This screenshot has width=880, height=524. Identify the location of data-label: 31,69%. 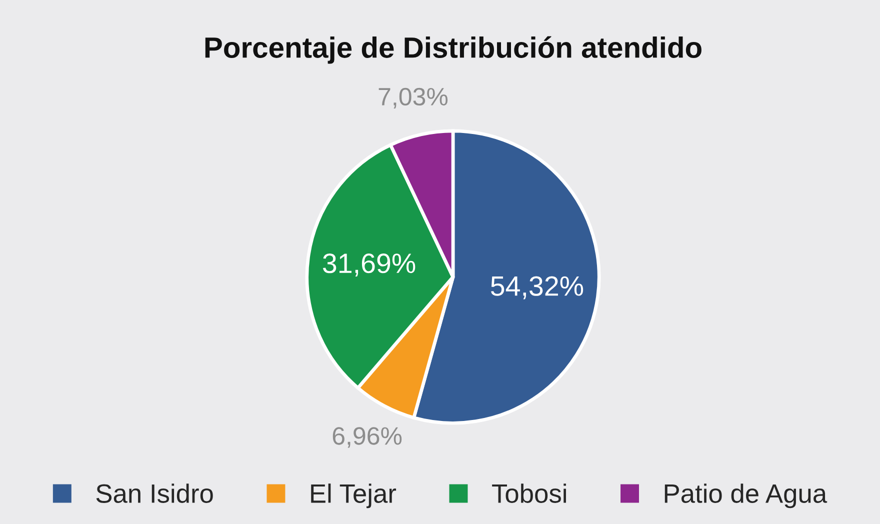
(369, 265).